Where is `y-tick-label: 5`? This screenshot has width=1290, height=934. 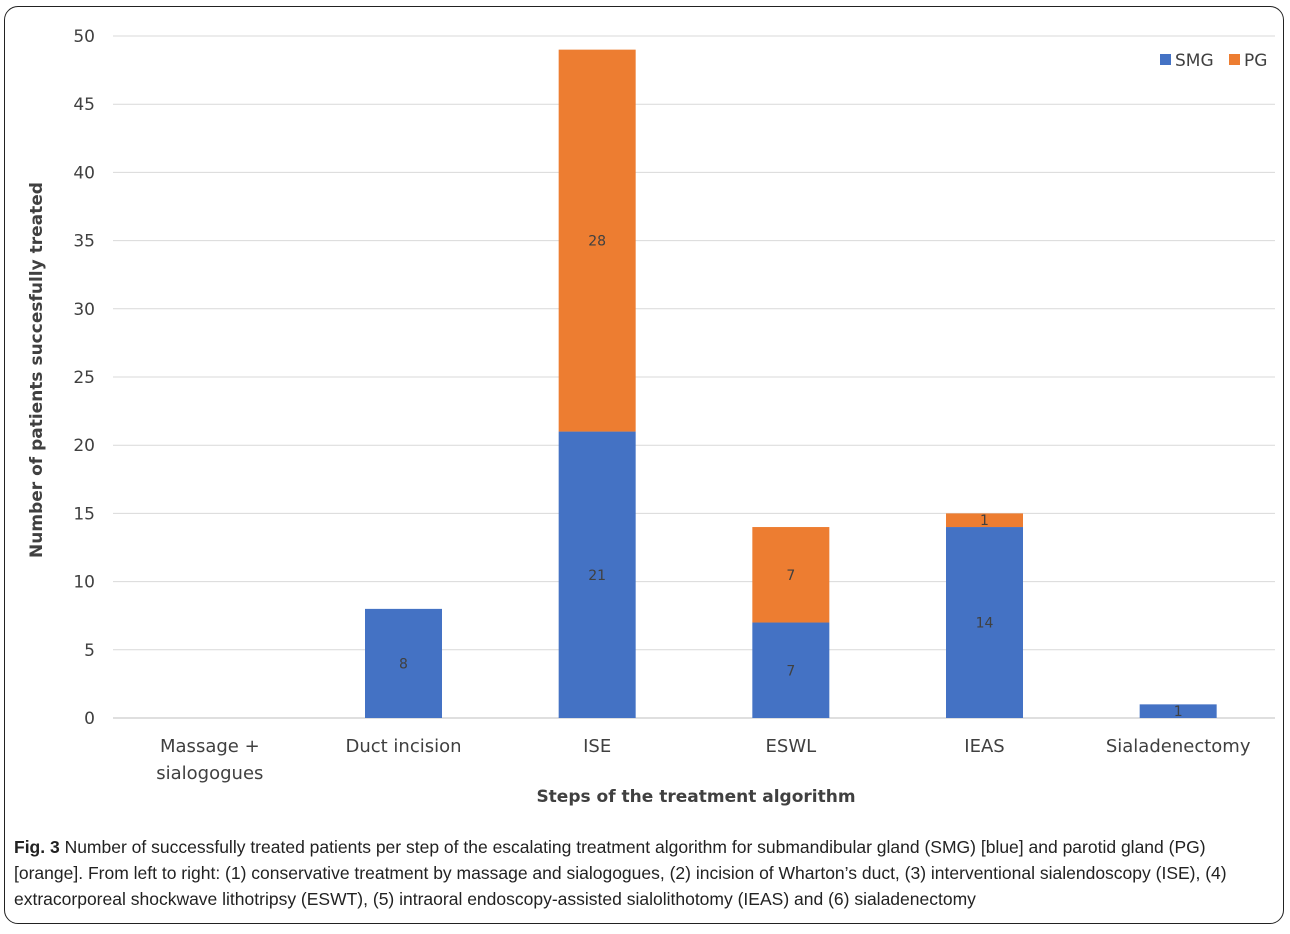 y-tick-label: 5 is located at coordinates (89, 651).